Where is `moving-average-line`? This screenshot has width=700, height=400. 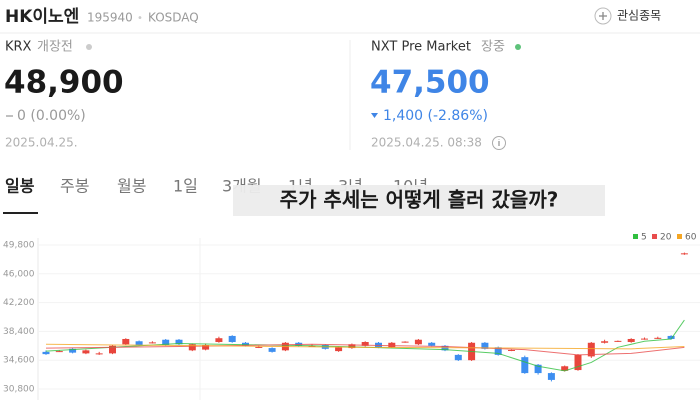 moving-average-line is located at coordinates (365, 345).